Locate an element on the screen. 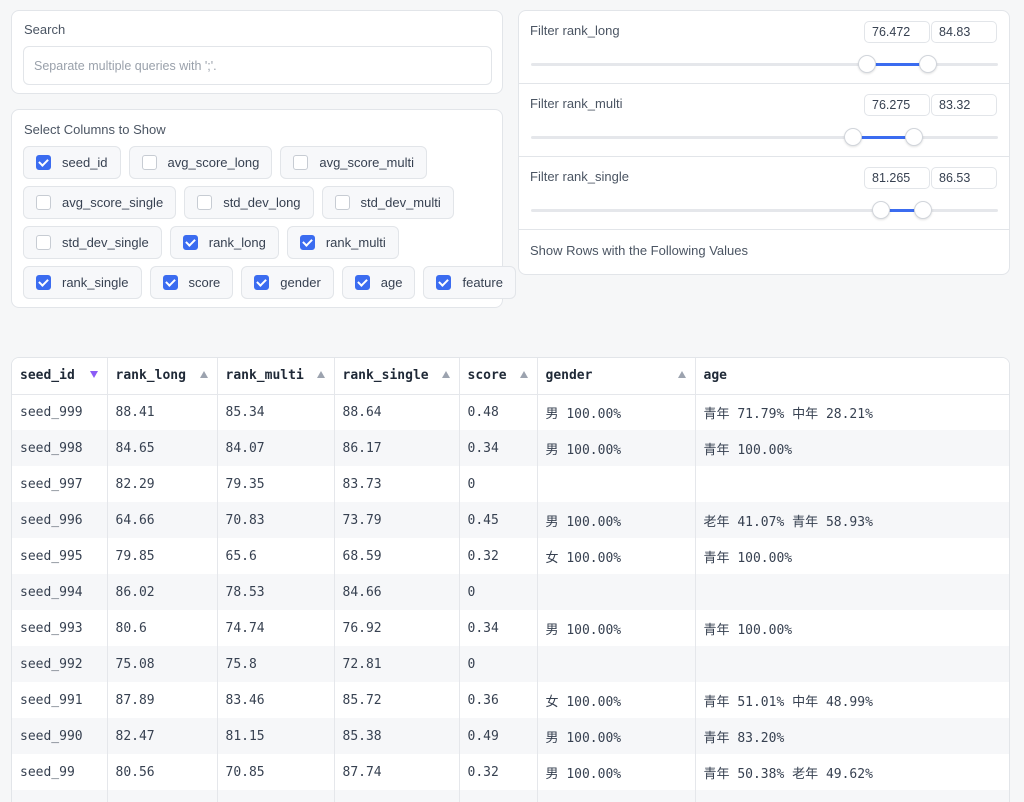 This screenshot has width=1024, height=802. column-header-score: score is located at coordinates (498, 376).